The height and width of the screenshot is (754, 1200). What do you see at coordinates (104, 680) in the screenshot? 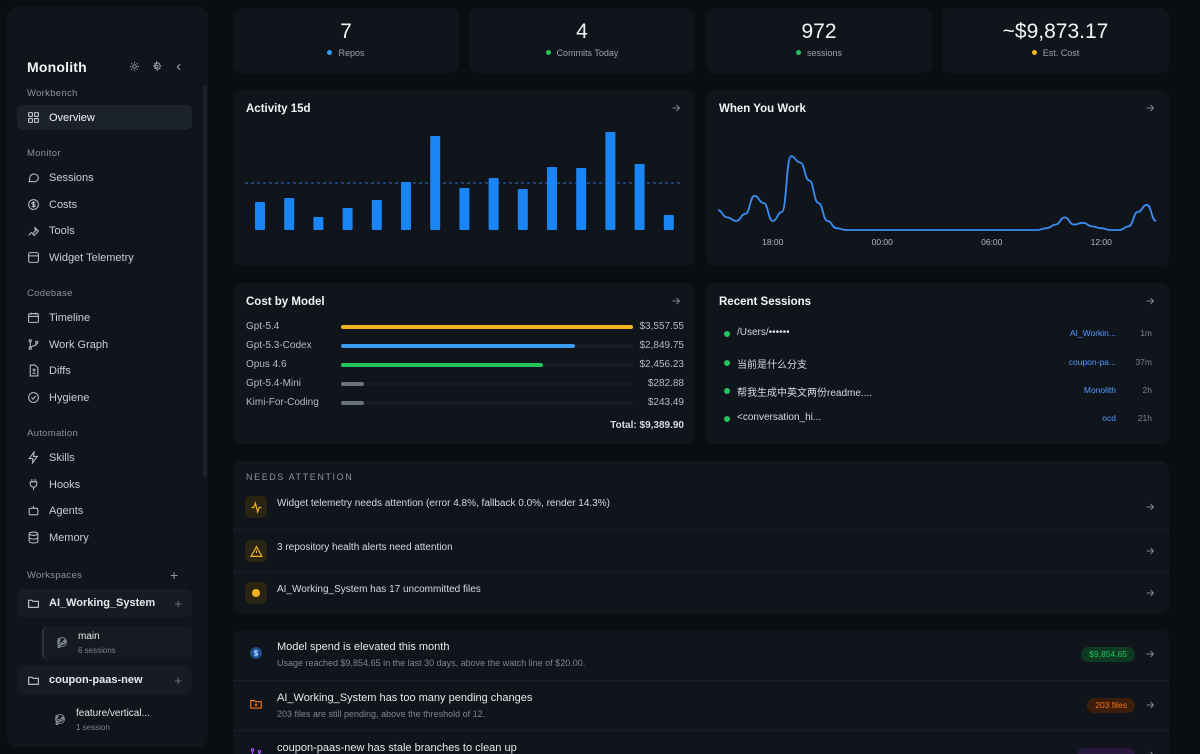
I see `workspace-coupon-paas-new: coupon-paas-new +` at bounding box center [104, 680].